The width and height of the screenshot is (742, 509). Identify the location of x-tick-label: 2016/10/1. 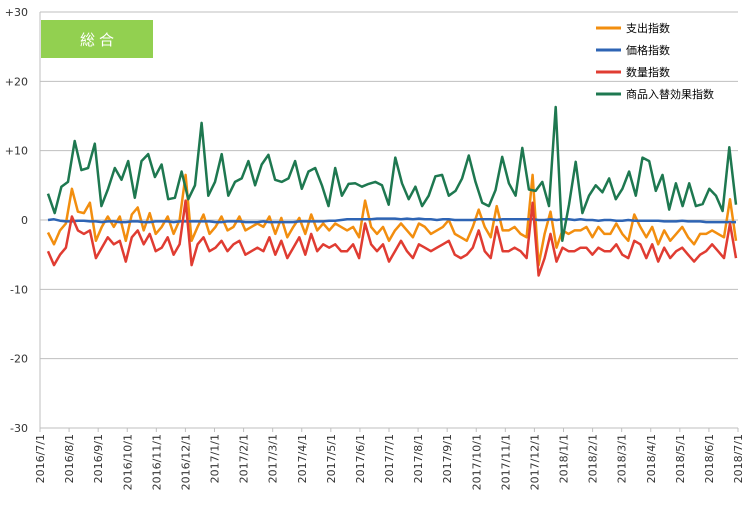
(127, 462).